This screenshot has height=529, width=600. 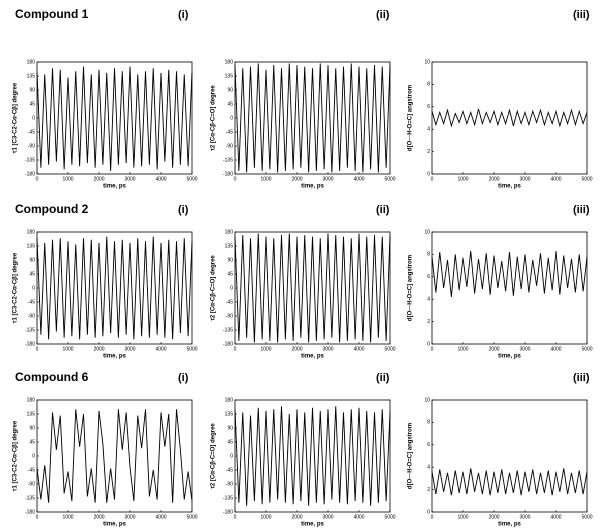 I want to click on row-title: Compound 2, so click(x=52, y=209).